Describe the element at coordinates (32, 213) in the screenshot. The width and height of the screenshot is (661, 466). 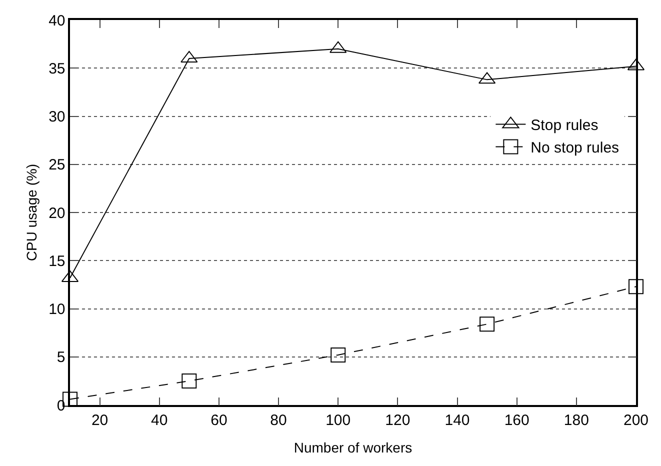
I see `y-axis-title: CPU usage (%)` at that location.